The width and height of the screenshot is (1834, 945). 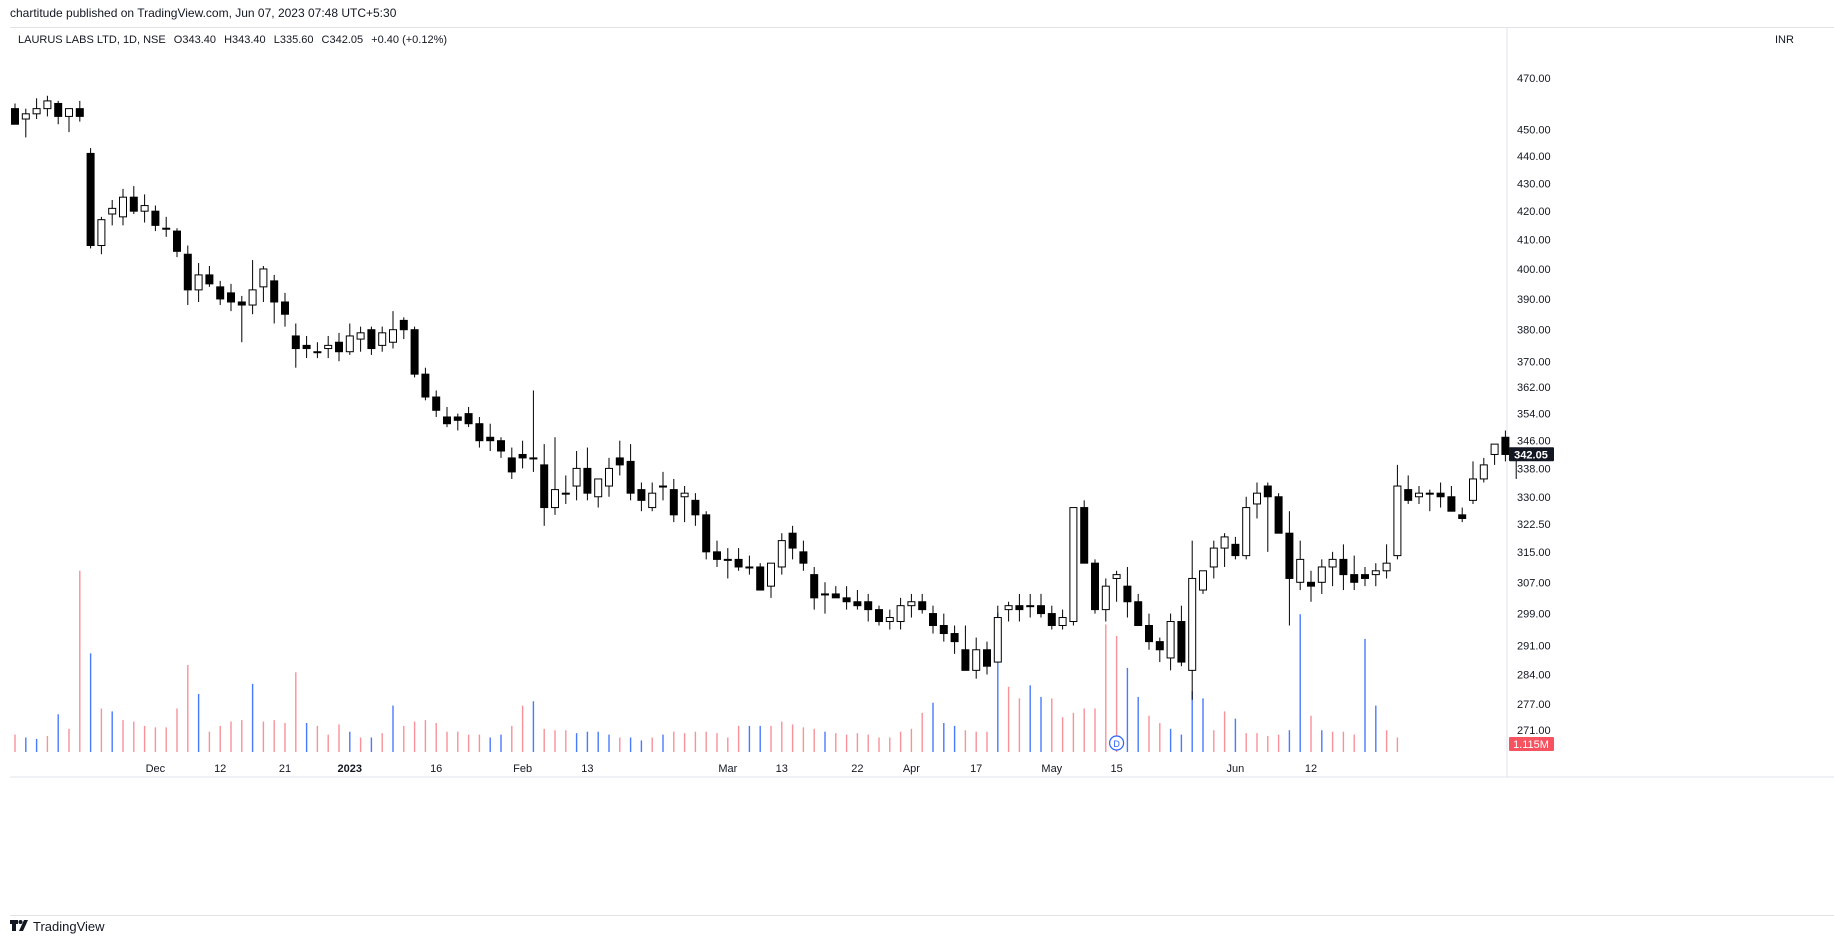 What do you see at coordinates (1534, 525) in the screenshot?
I see `y-tick-label: 322.50` at bounding box center [1534, 525].